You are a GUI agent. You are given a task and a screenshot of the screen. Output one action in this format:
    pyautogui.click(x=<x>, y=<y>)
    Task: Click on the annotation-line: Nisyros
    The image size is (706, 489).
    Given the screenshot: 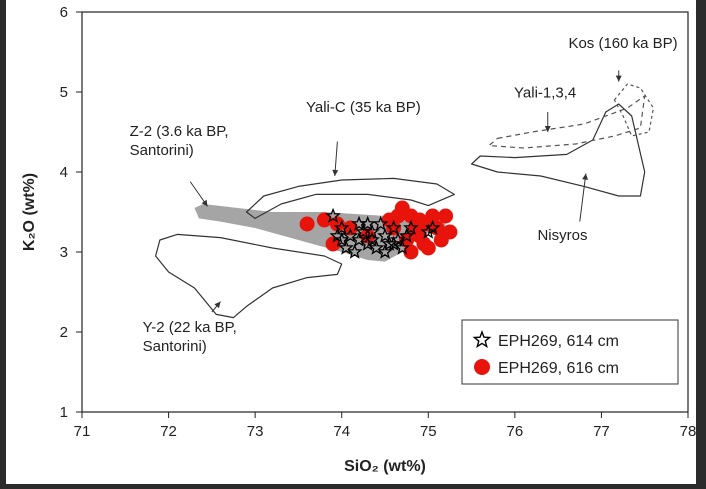 What is the action you would take?
    pyautogui.click(x=562, y=235)
    